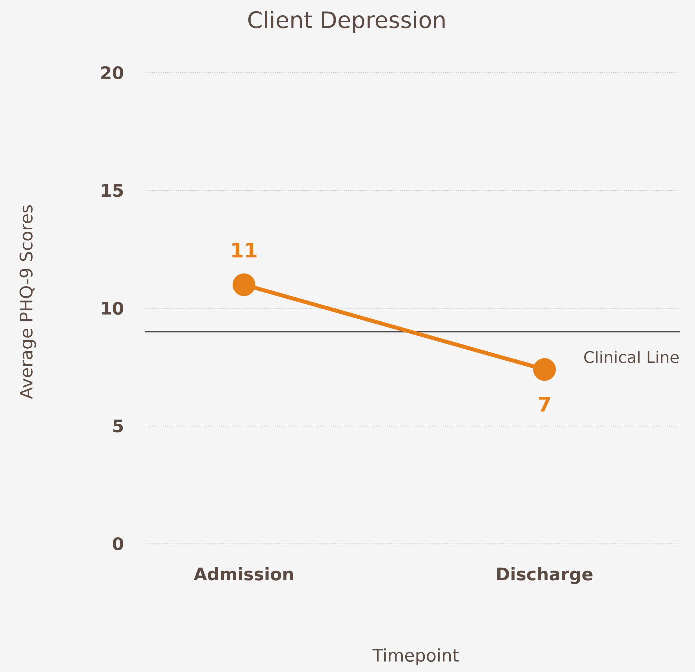 This screenshot has width=695, height=672. Describe the element at coordinates (118, 544) in the screenshot. I see `y-tick-label: 0` at that location.